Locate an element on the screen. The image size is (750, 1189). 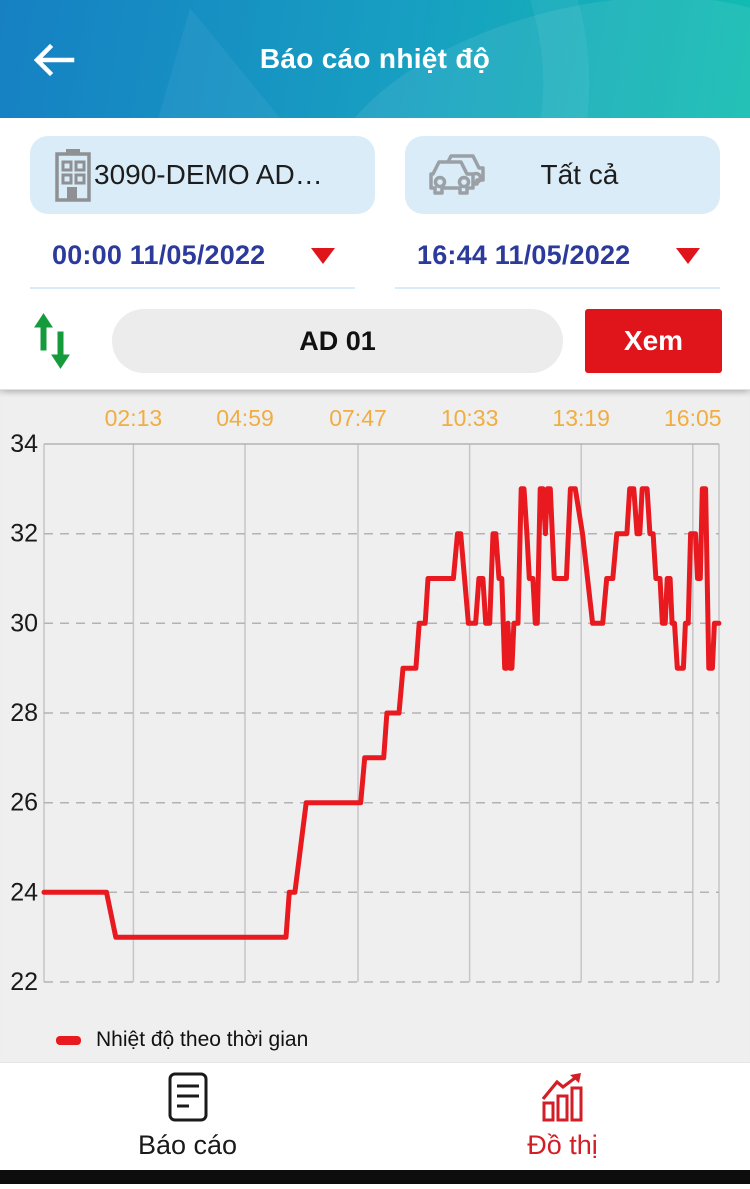
x-tick-label: 10:33 is located at coordinates (470, 418).